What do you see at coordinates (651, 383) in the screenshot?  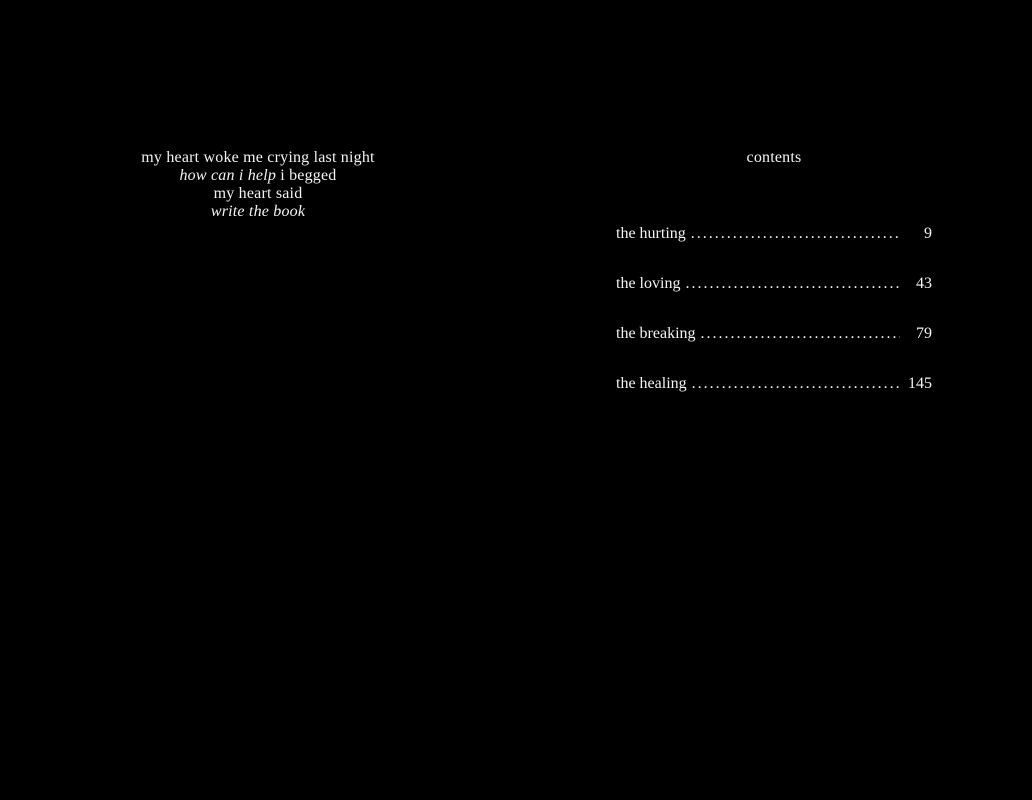 I see `toc-title: the healing` at bounding box center [651, 383].